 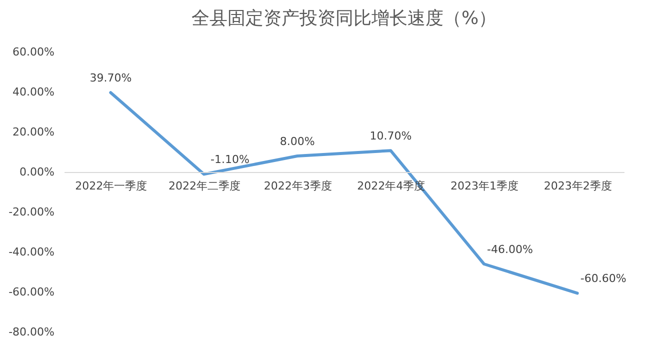 What do you see at coordinates (33, 92) in the screenshot?
I see `y-tick-label: 40.00%` at bounding box center [33, 92].